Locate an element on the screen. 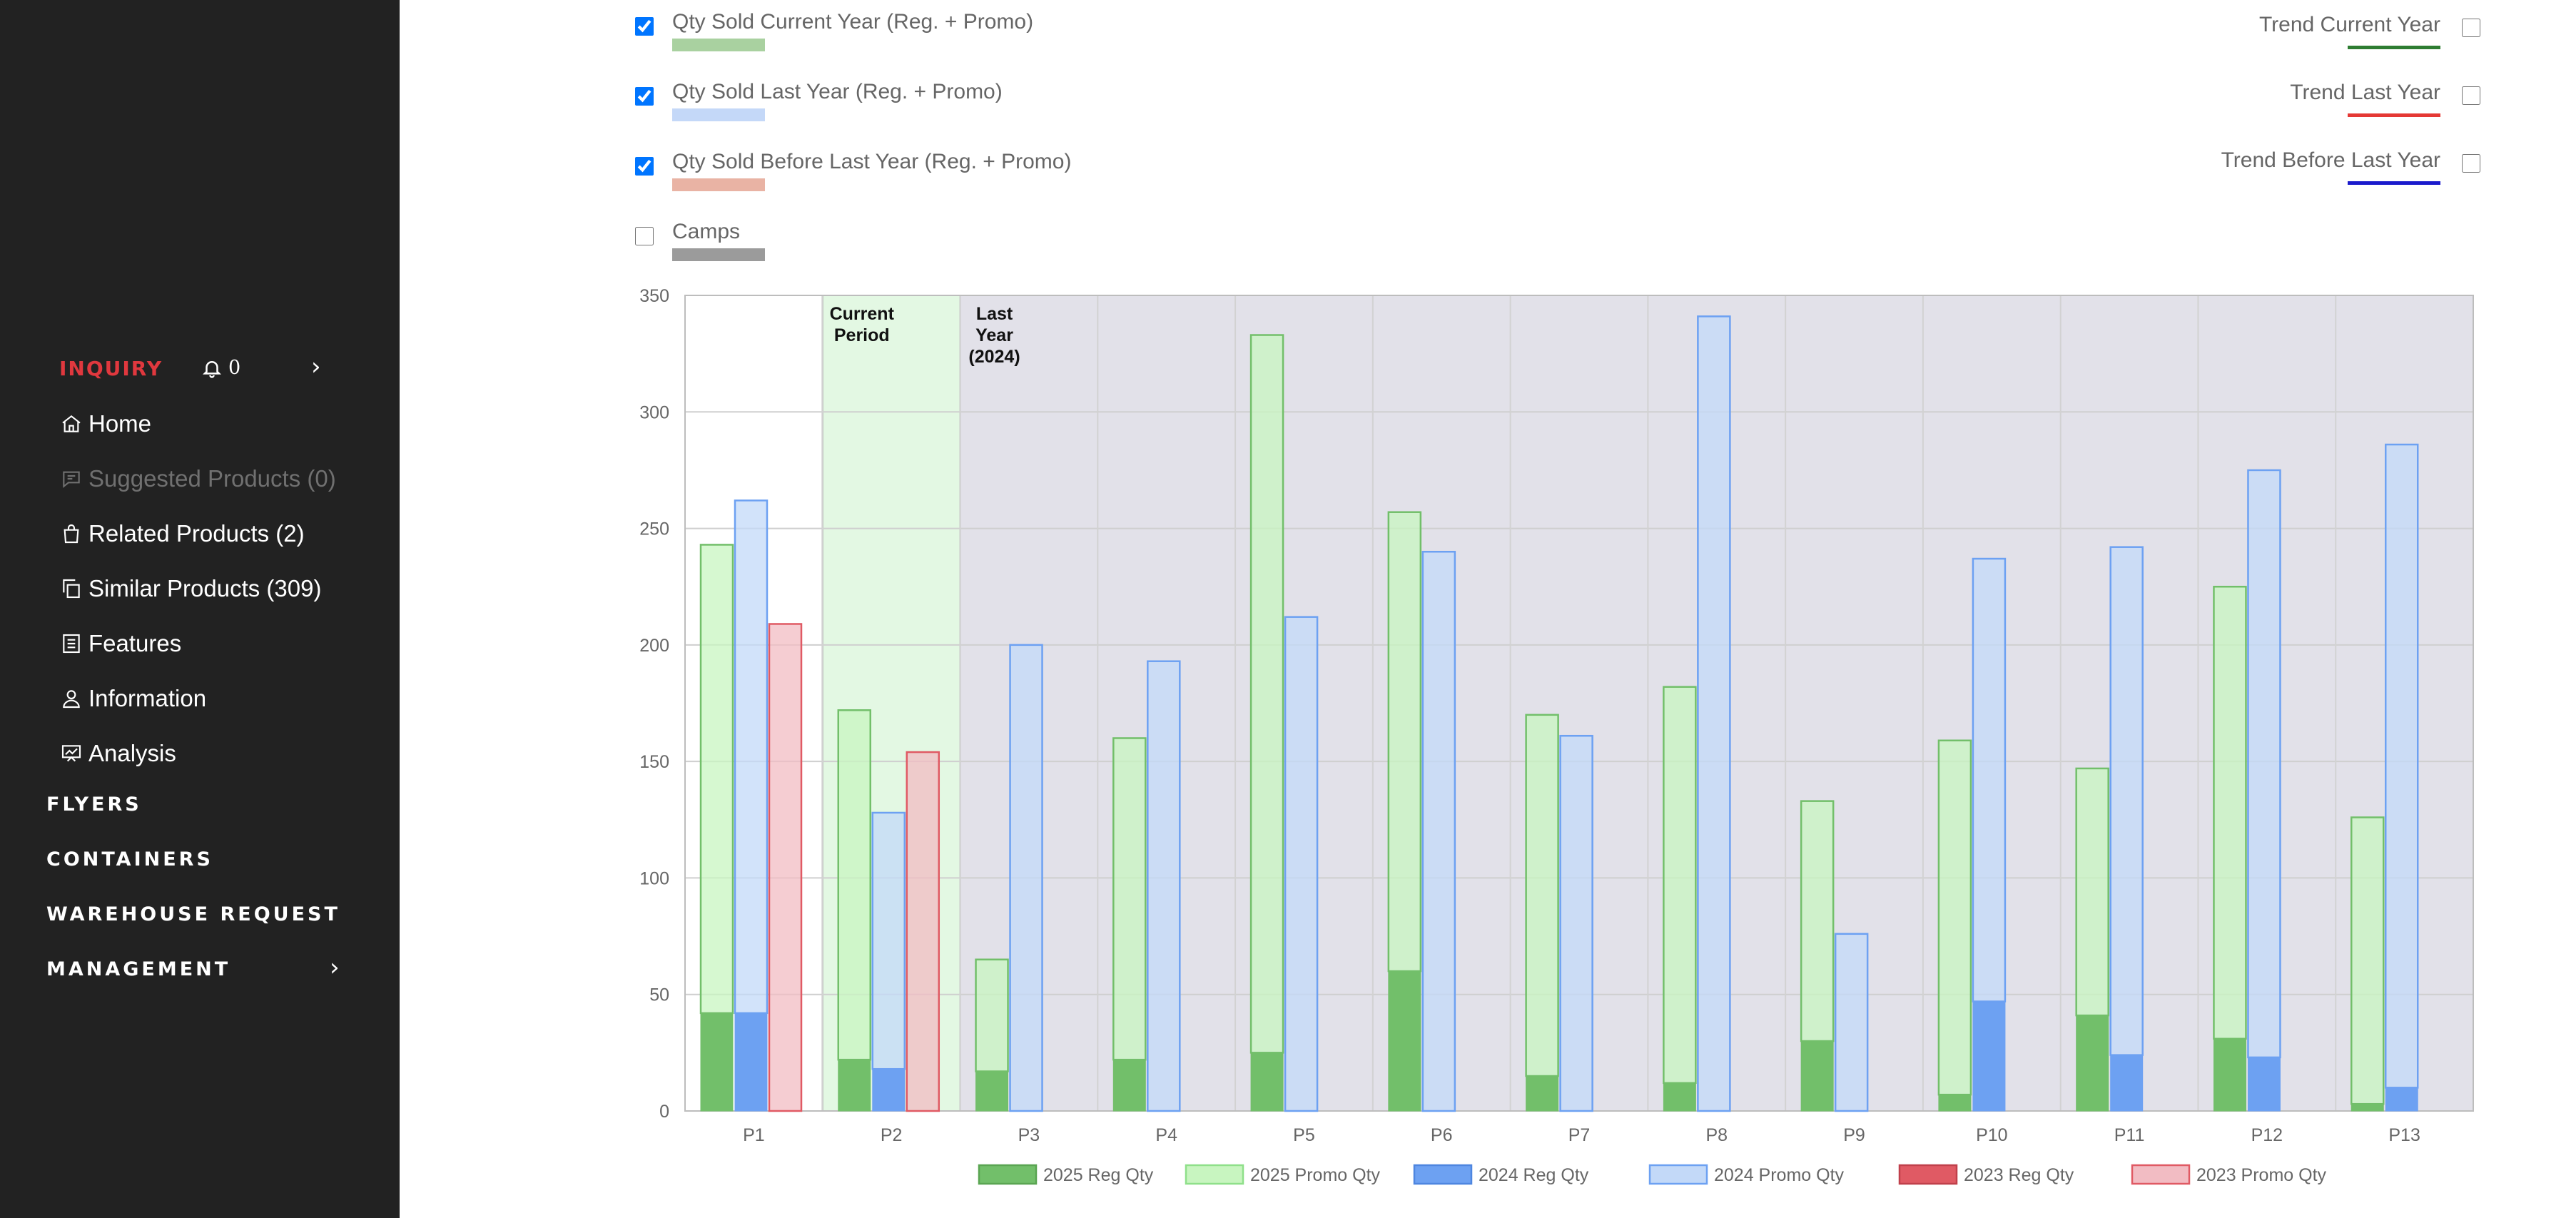  sidebar-section-flyers: FLYERS is located at coordinates (94, 804).